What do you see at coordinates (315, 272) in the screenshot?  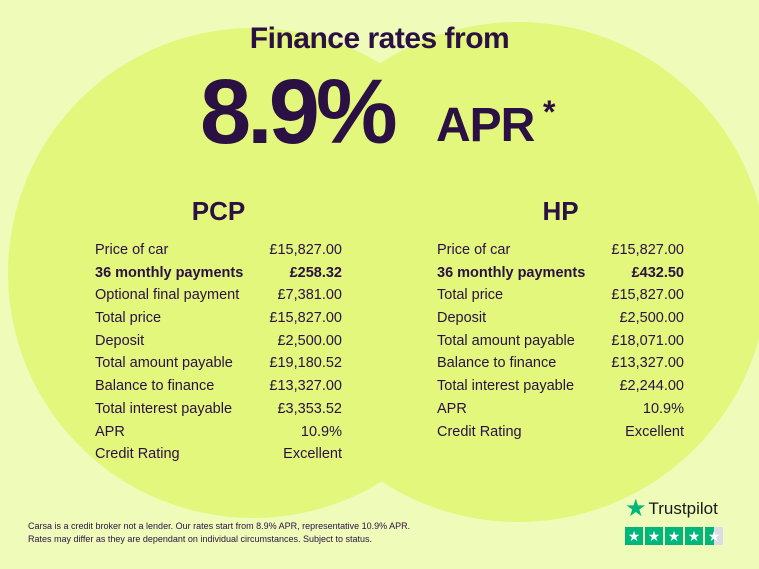 I see `row-value: £258.32` at bounding box center [315, 272].